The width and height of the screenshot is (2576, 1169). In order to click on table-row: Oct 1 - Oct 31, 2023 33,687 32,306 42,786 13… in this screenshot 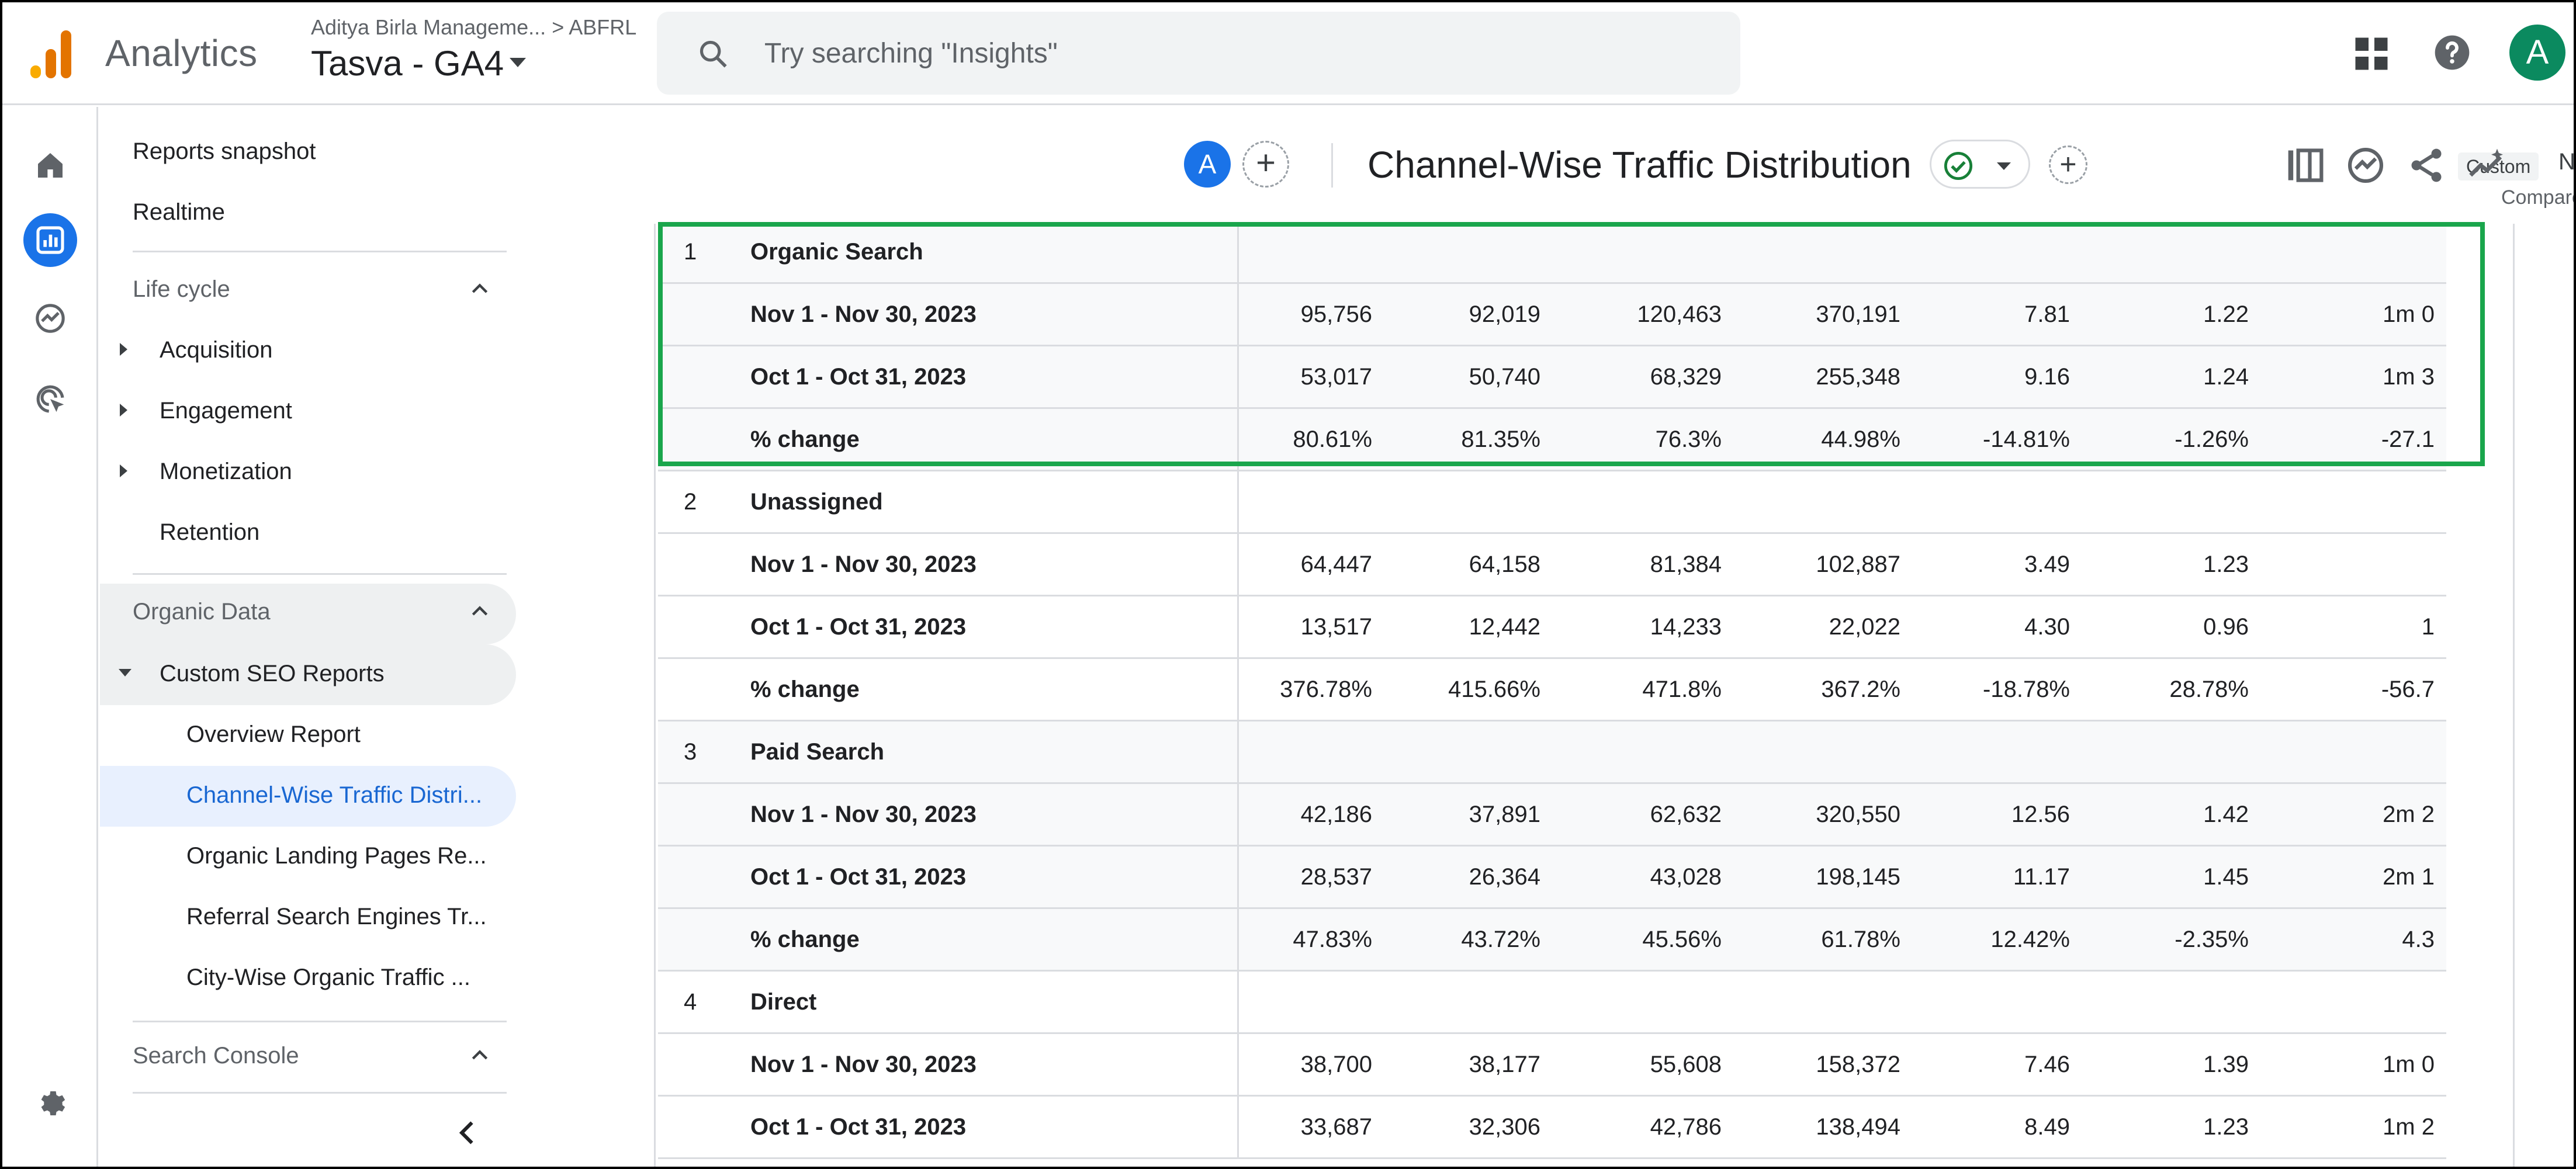, I will do `click(1552, 1128)`.